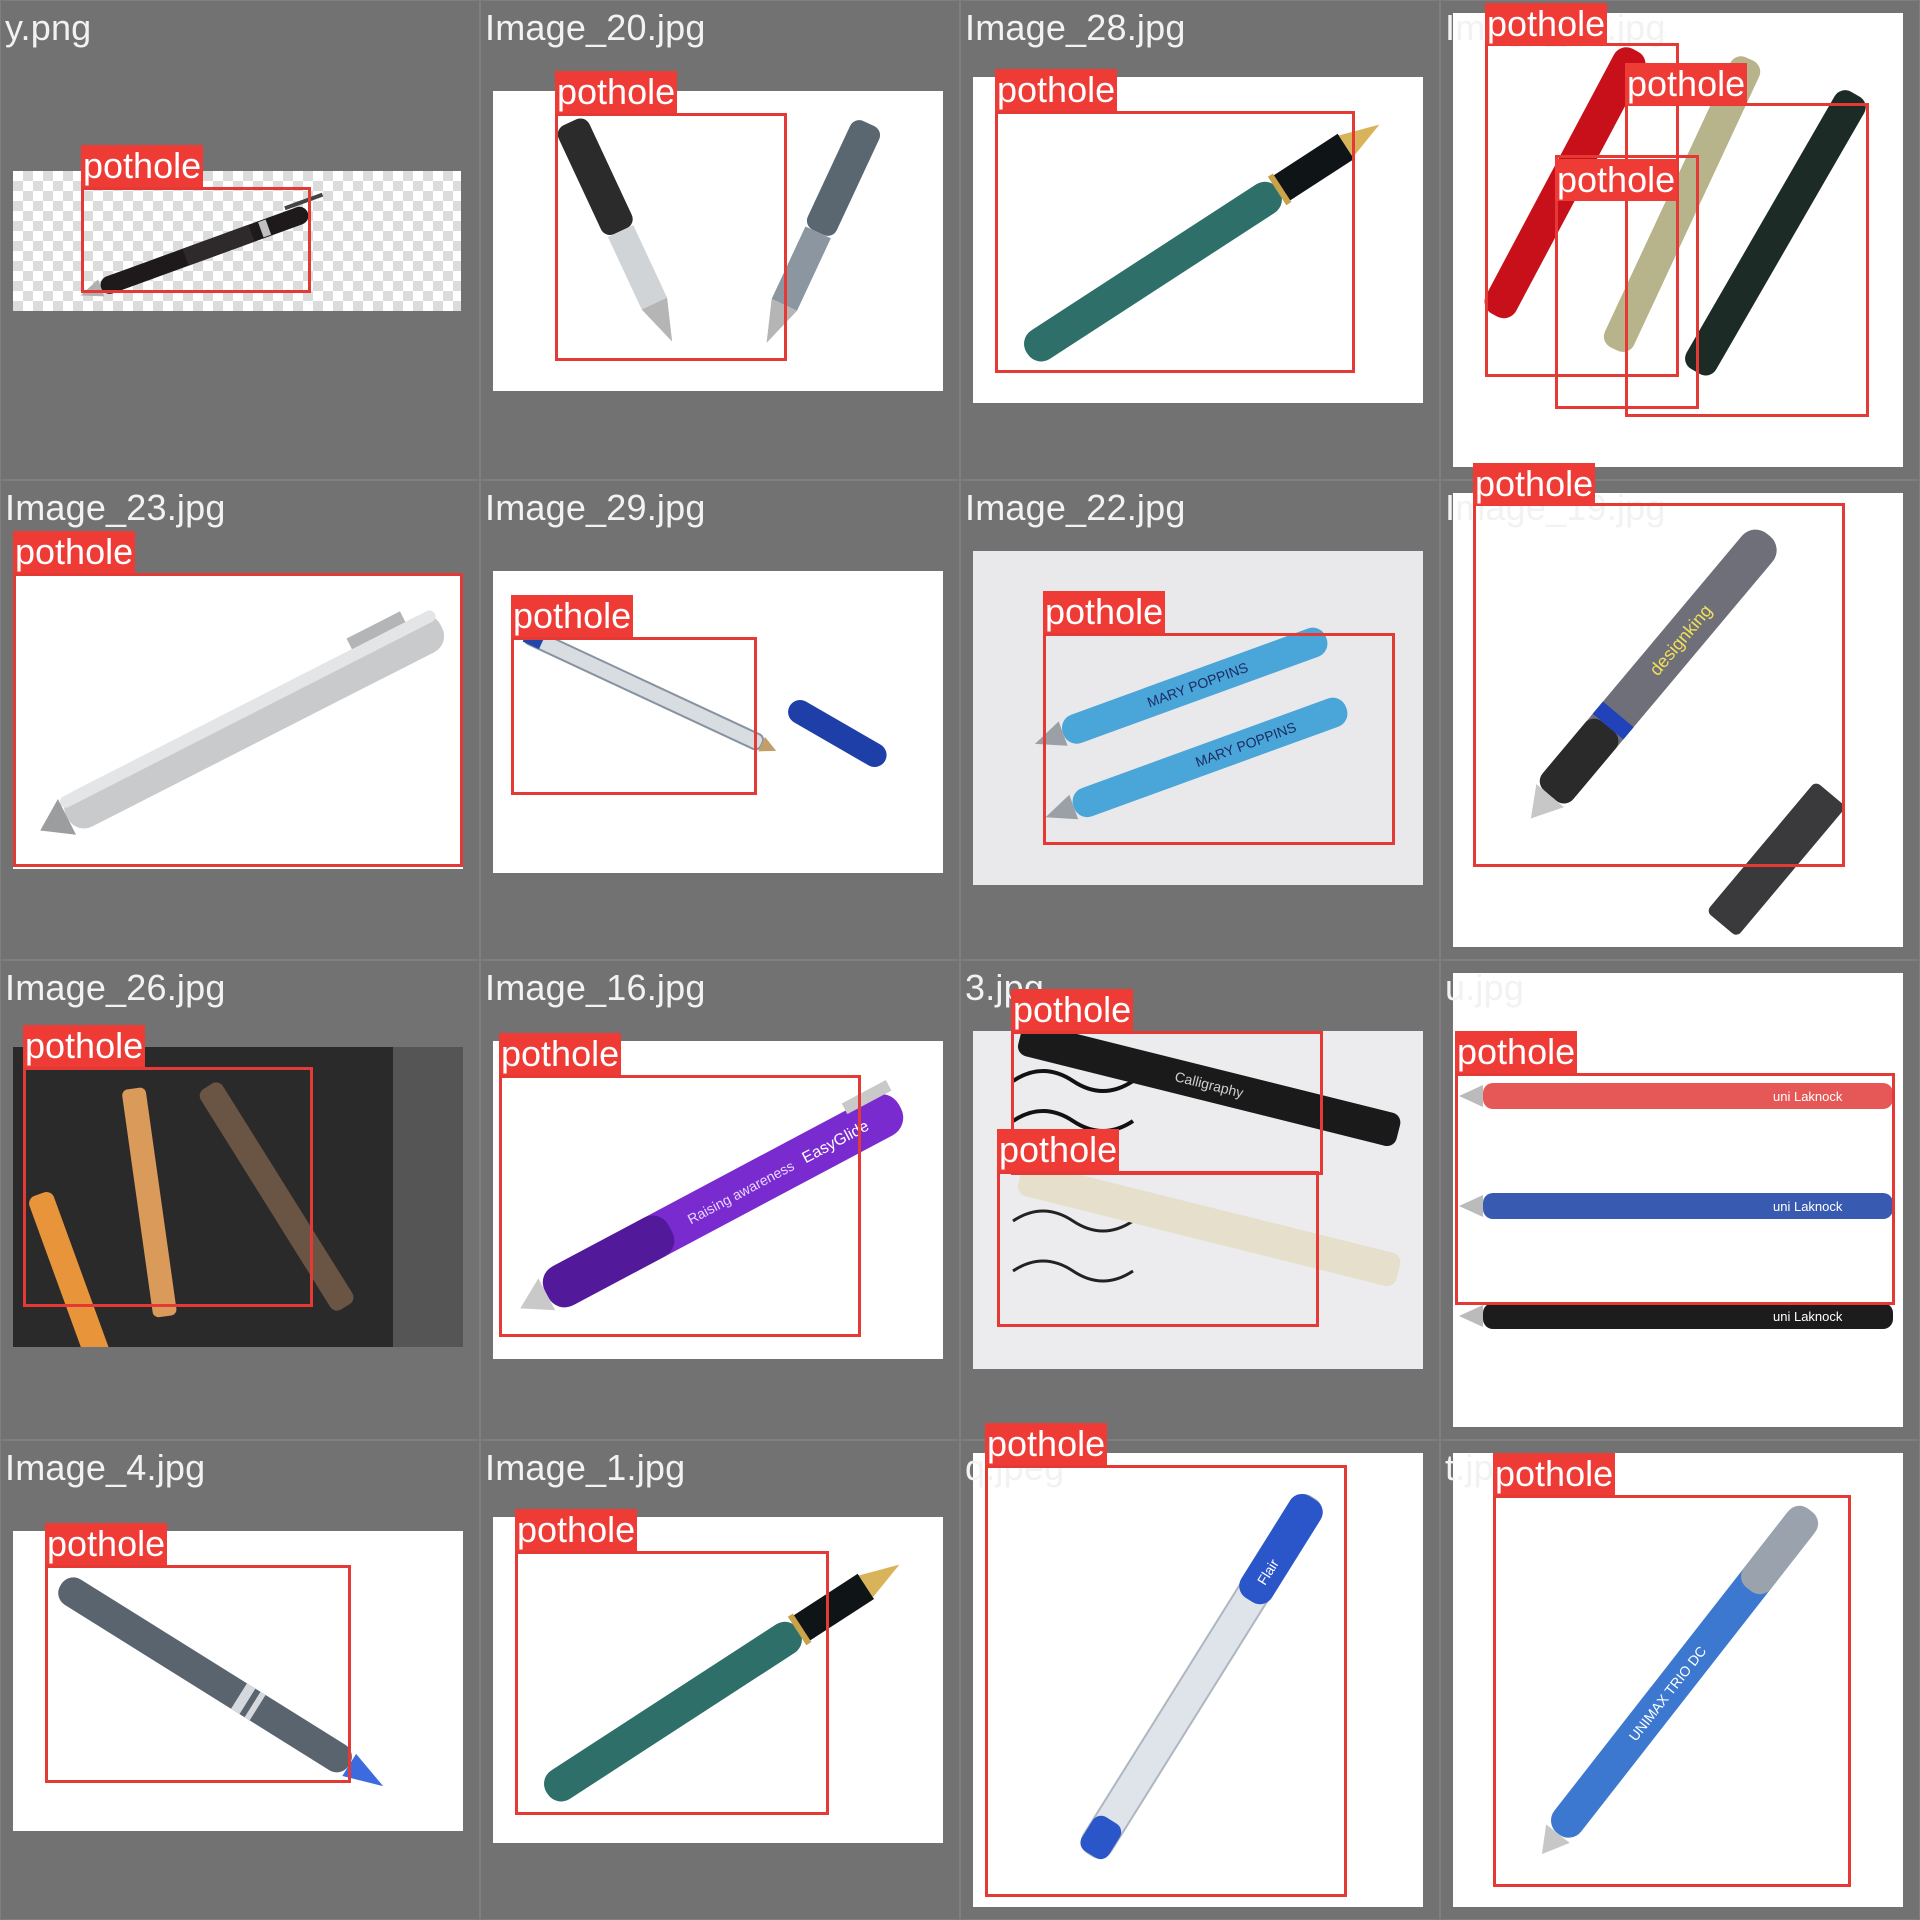 This screenshot has width=1920, height=1920. What do you see at coordinates (1201, 1676) in the screenshot?
I see `pen-image: Flair` at bounding box center [1201, 1676].